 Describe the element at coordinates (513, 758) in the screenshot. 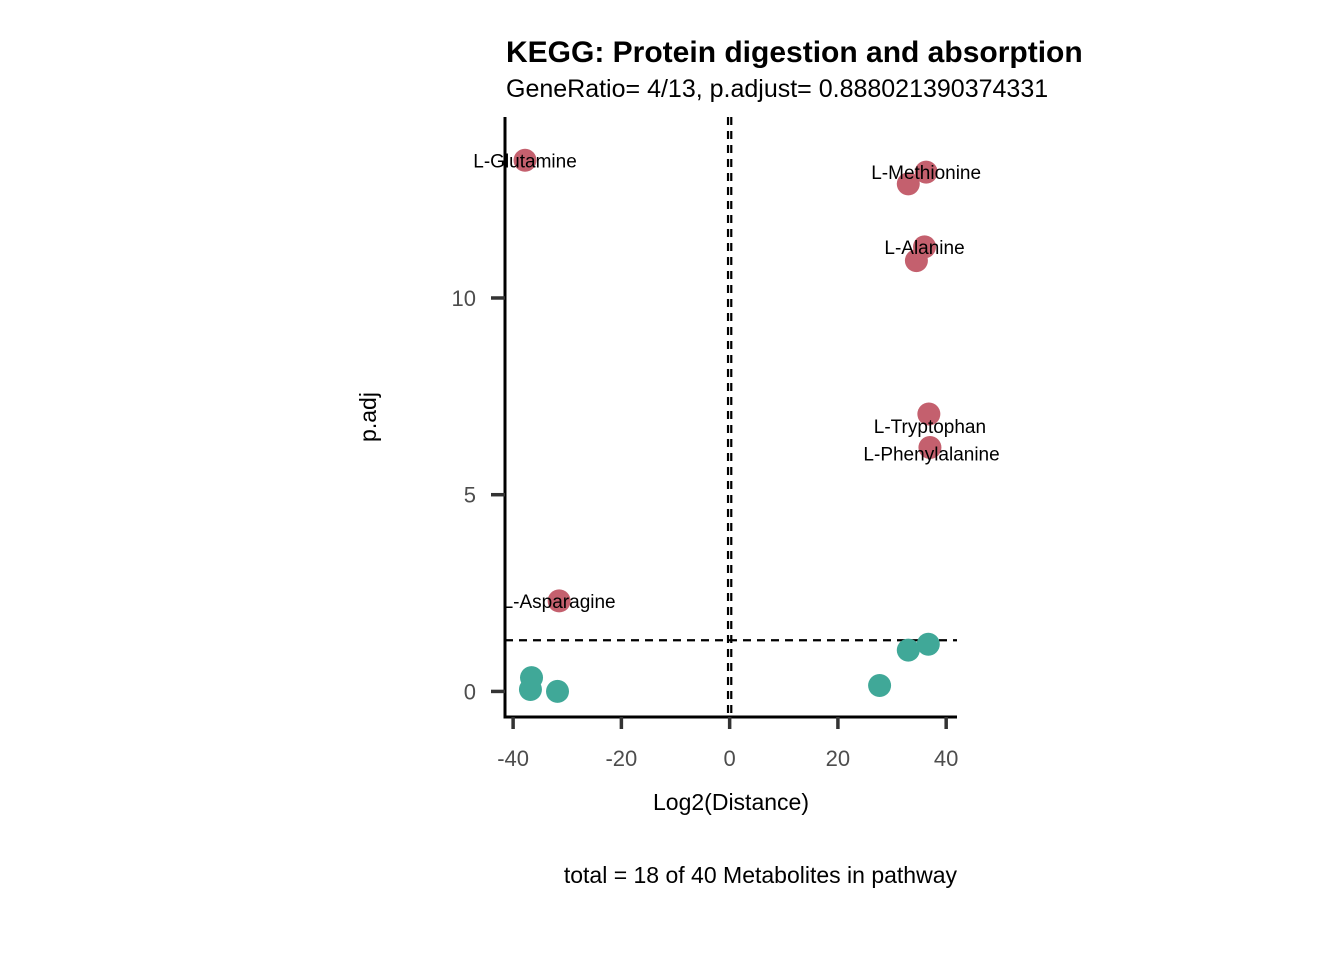

I see `x-tick-label-0: -40` at that location.